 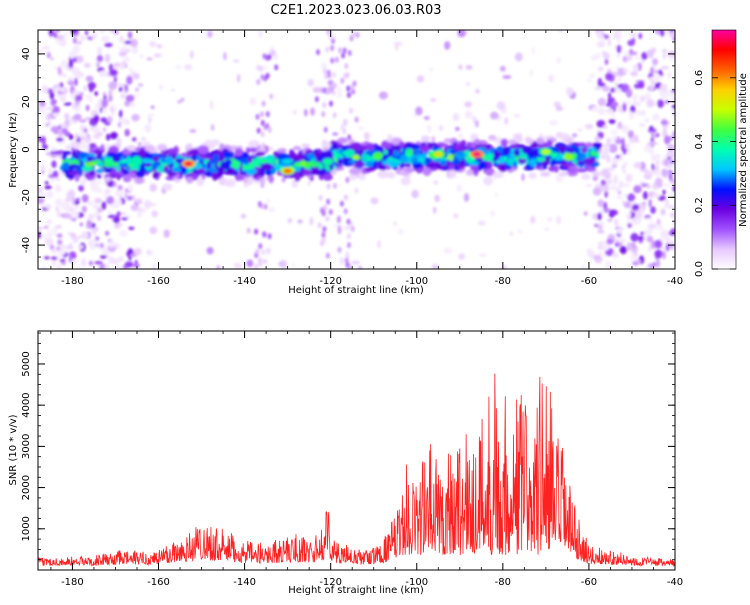 I want to click on snr-y-label: SNR (10 * v/v), so click(x=13, y=449).